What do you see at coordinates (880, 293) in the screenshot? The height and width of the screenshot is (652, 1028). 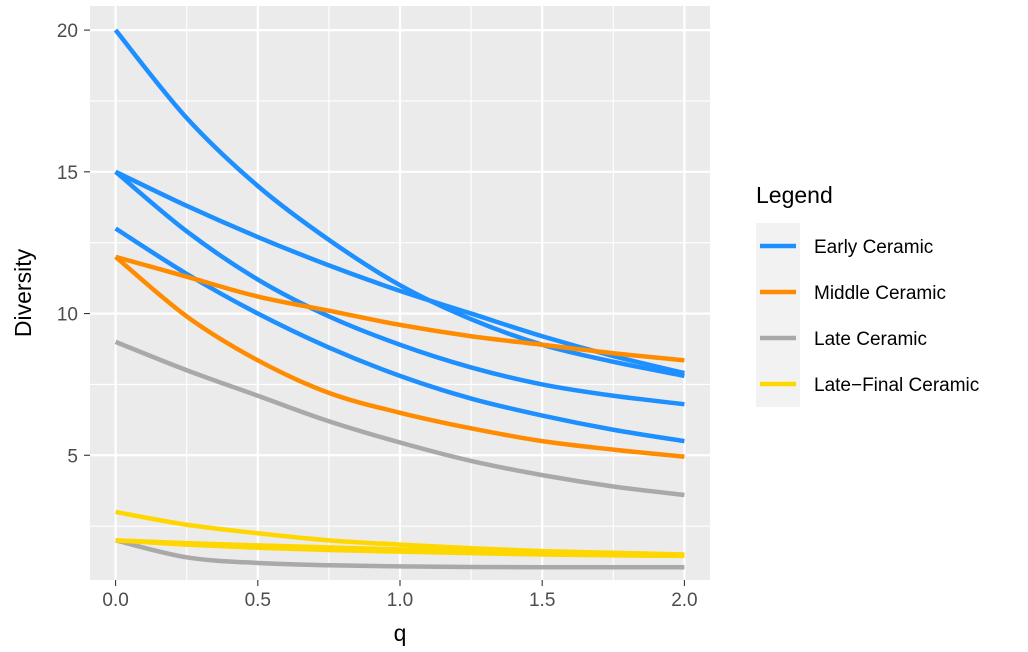 I see `legend-label: Middle Ceramic` at bounding box center [880, 293].